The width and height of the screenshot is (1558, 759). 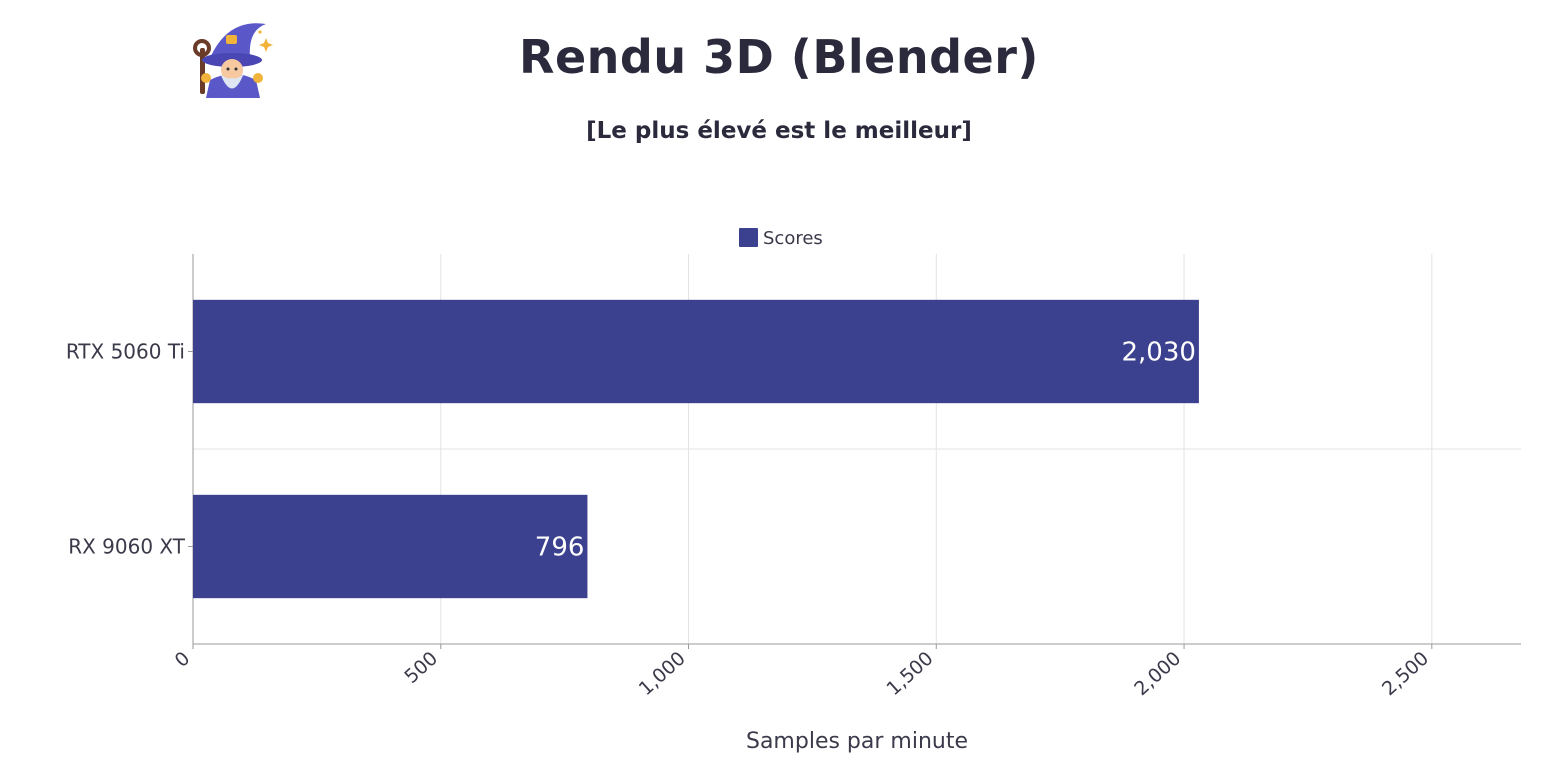 What do you see at coordinates (421, 667) in the screenshot?
I see `x-tick-label: 500` at bounding box center [421, 667].